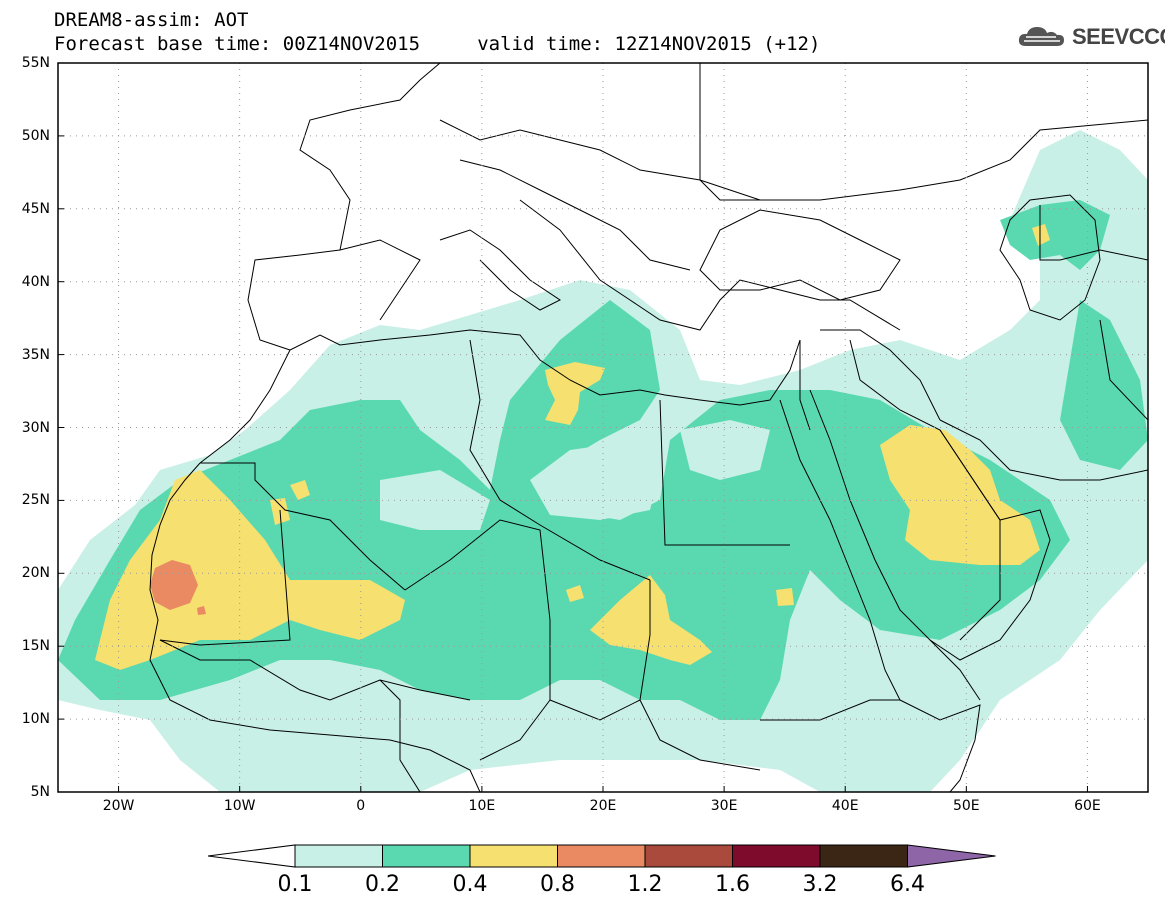 The height and width of the screenshot is (905, 1165). Describe the element at coordinates (35, 573) in the screenshot. I see `lat-tick-label: 20N` at that location.